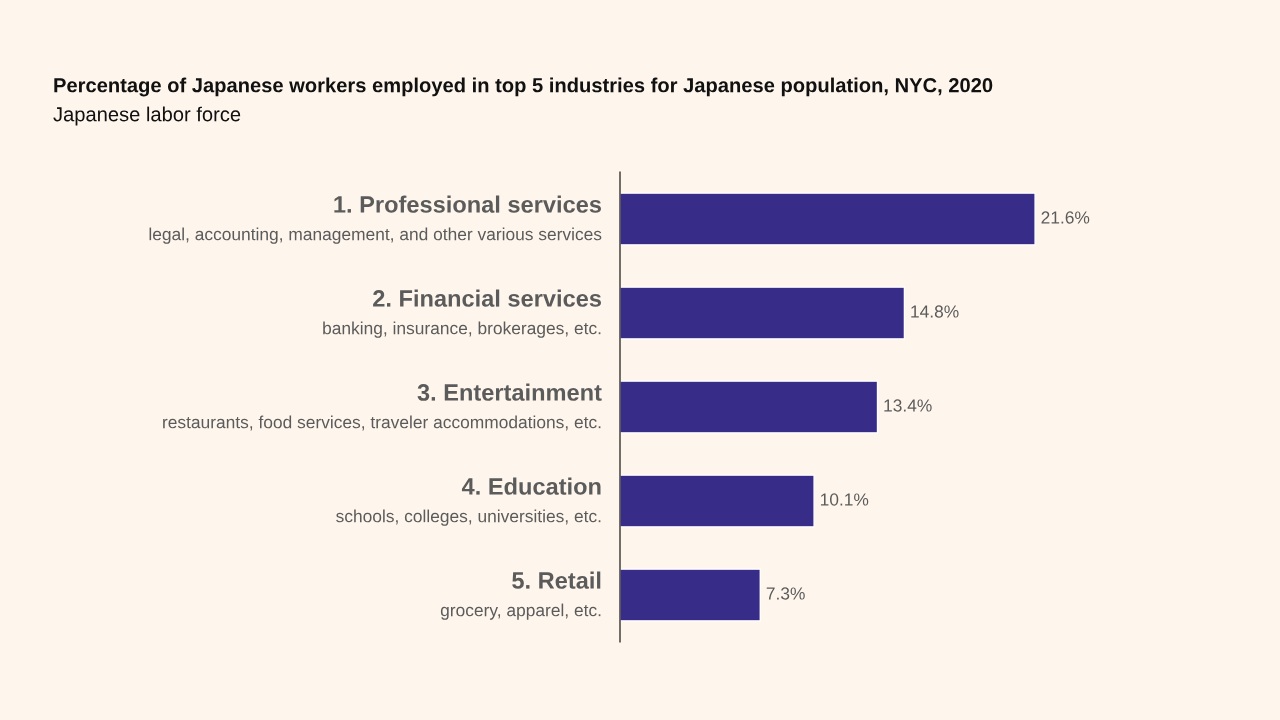  I want to click on text: Japanese labor force, so click(147, 116).